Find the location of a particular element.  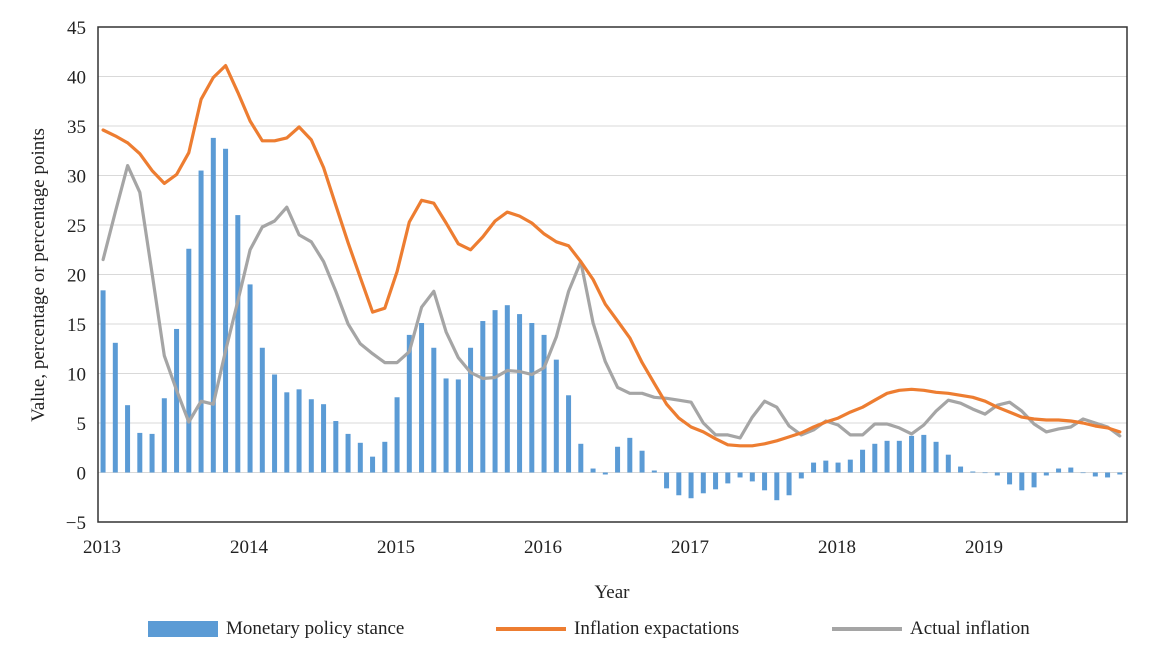

x-tick-label: 2016 is located at coordinates (543, 547).